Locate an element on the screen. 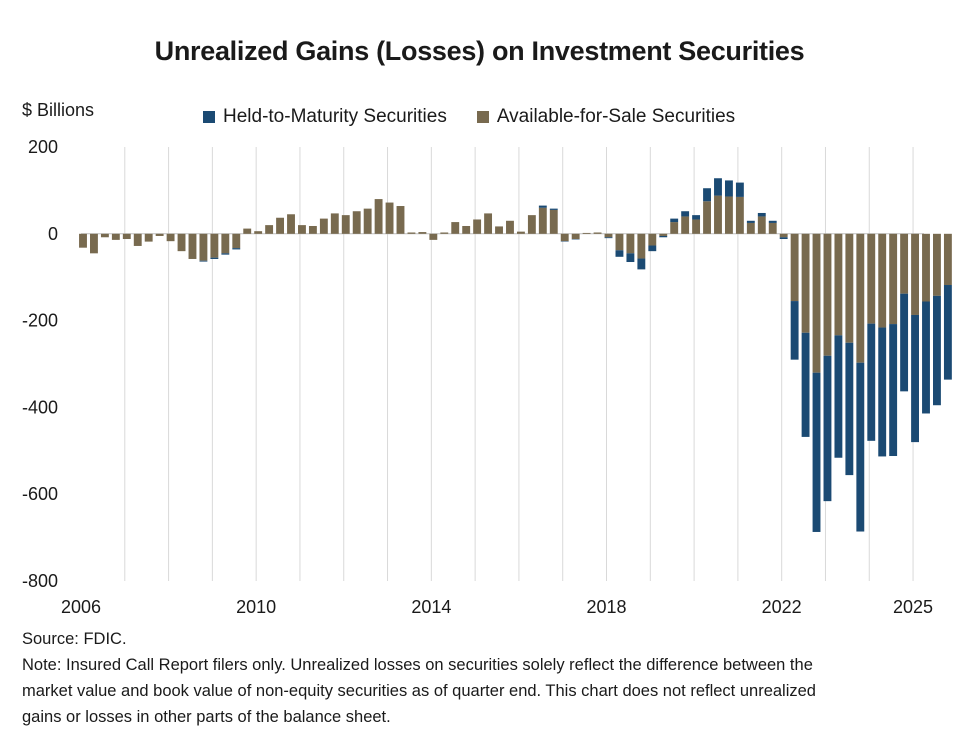 This screenshot has width=959, height=749. legend-item-held-to-maturity: Held-to-Maturity Securities is located at coordinates (325, 117).